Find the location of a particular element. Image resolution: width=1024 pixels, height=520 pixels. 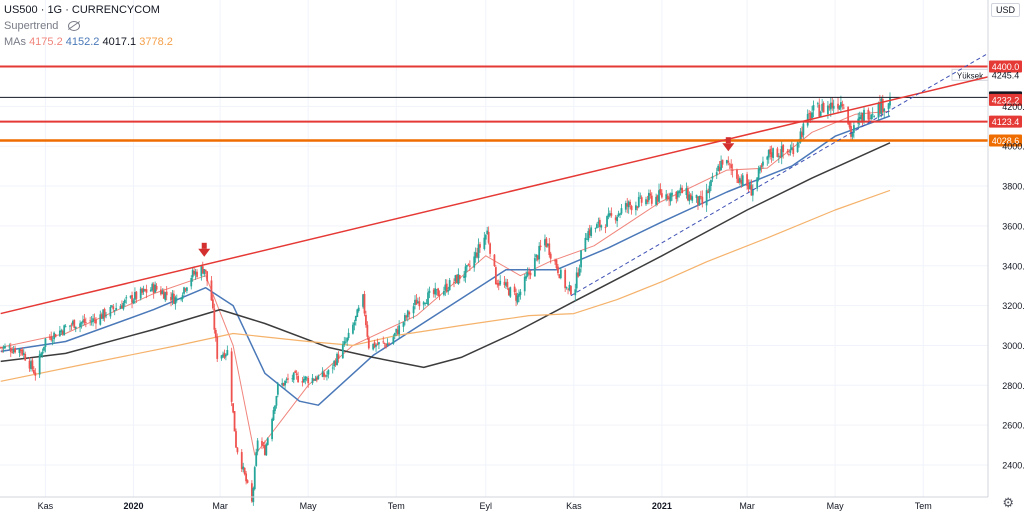

y-tick-label: 3800.0 is located at coordinates (1013, 187).